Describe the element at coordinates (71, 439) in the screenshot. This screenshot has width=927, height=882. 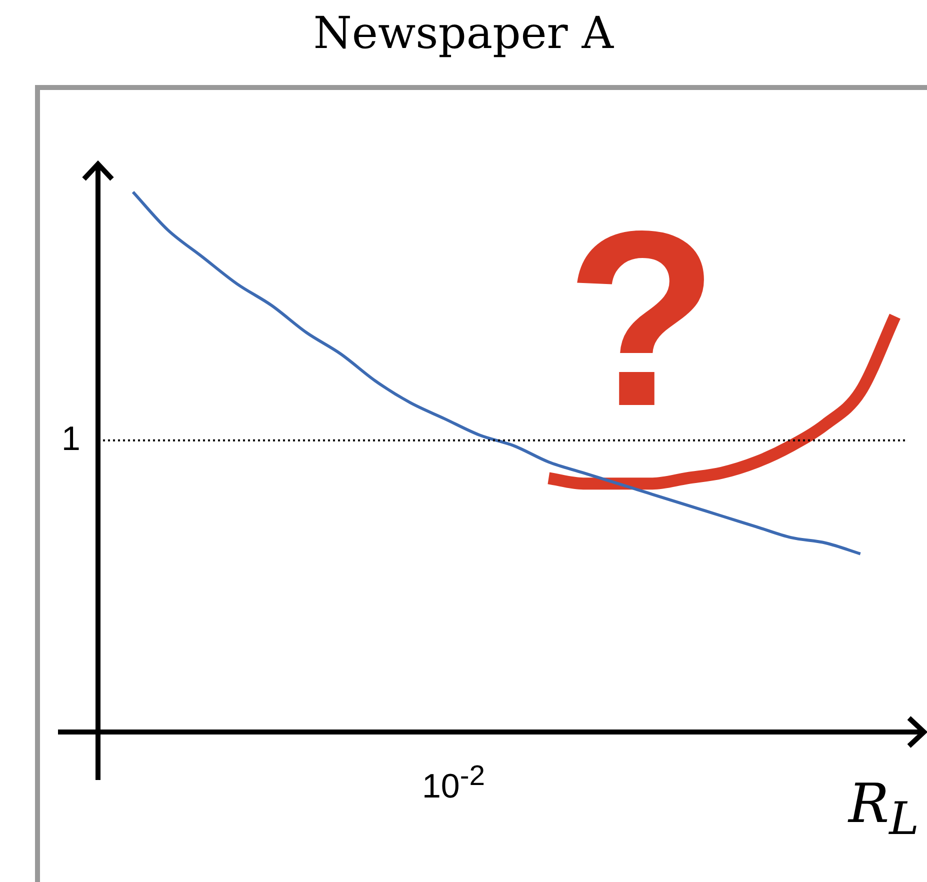
I see `ref-line-label: 1` at that location.